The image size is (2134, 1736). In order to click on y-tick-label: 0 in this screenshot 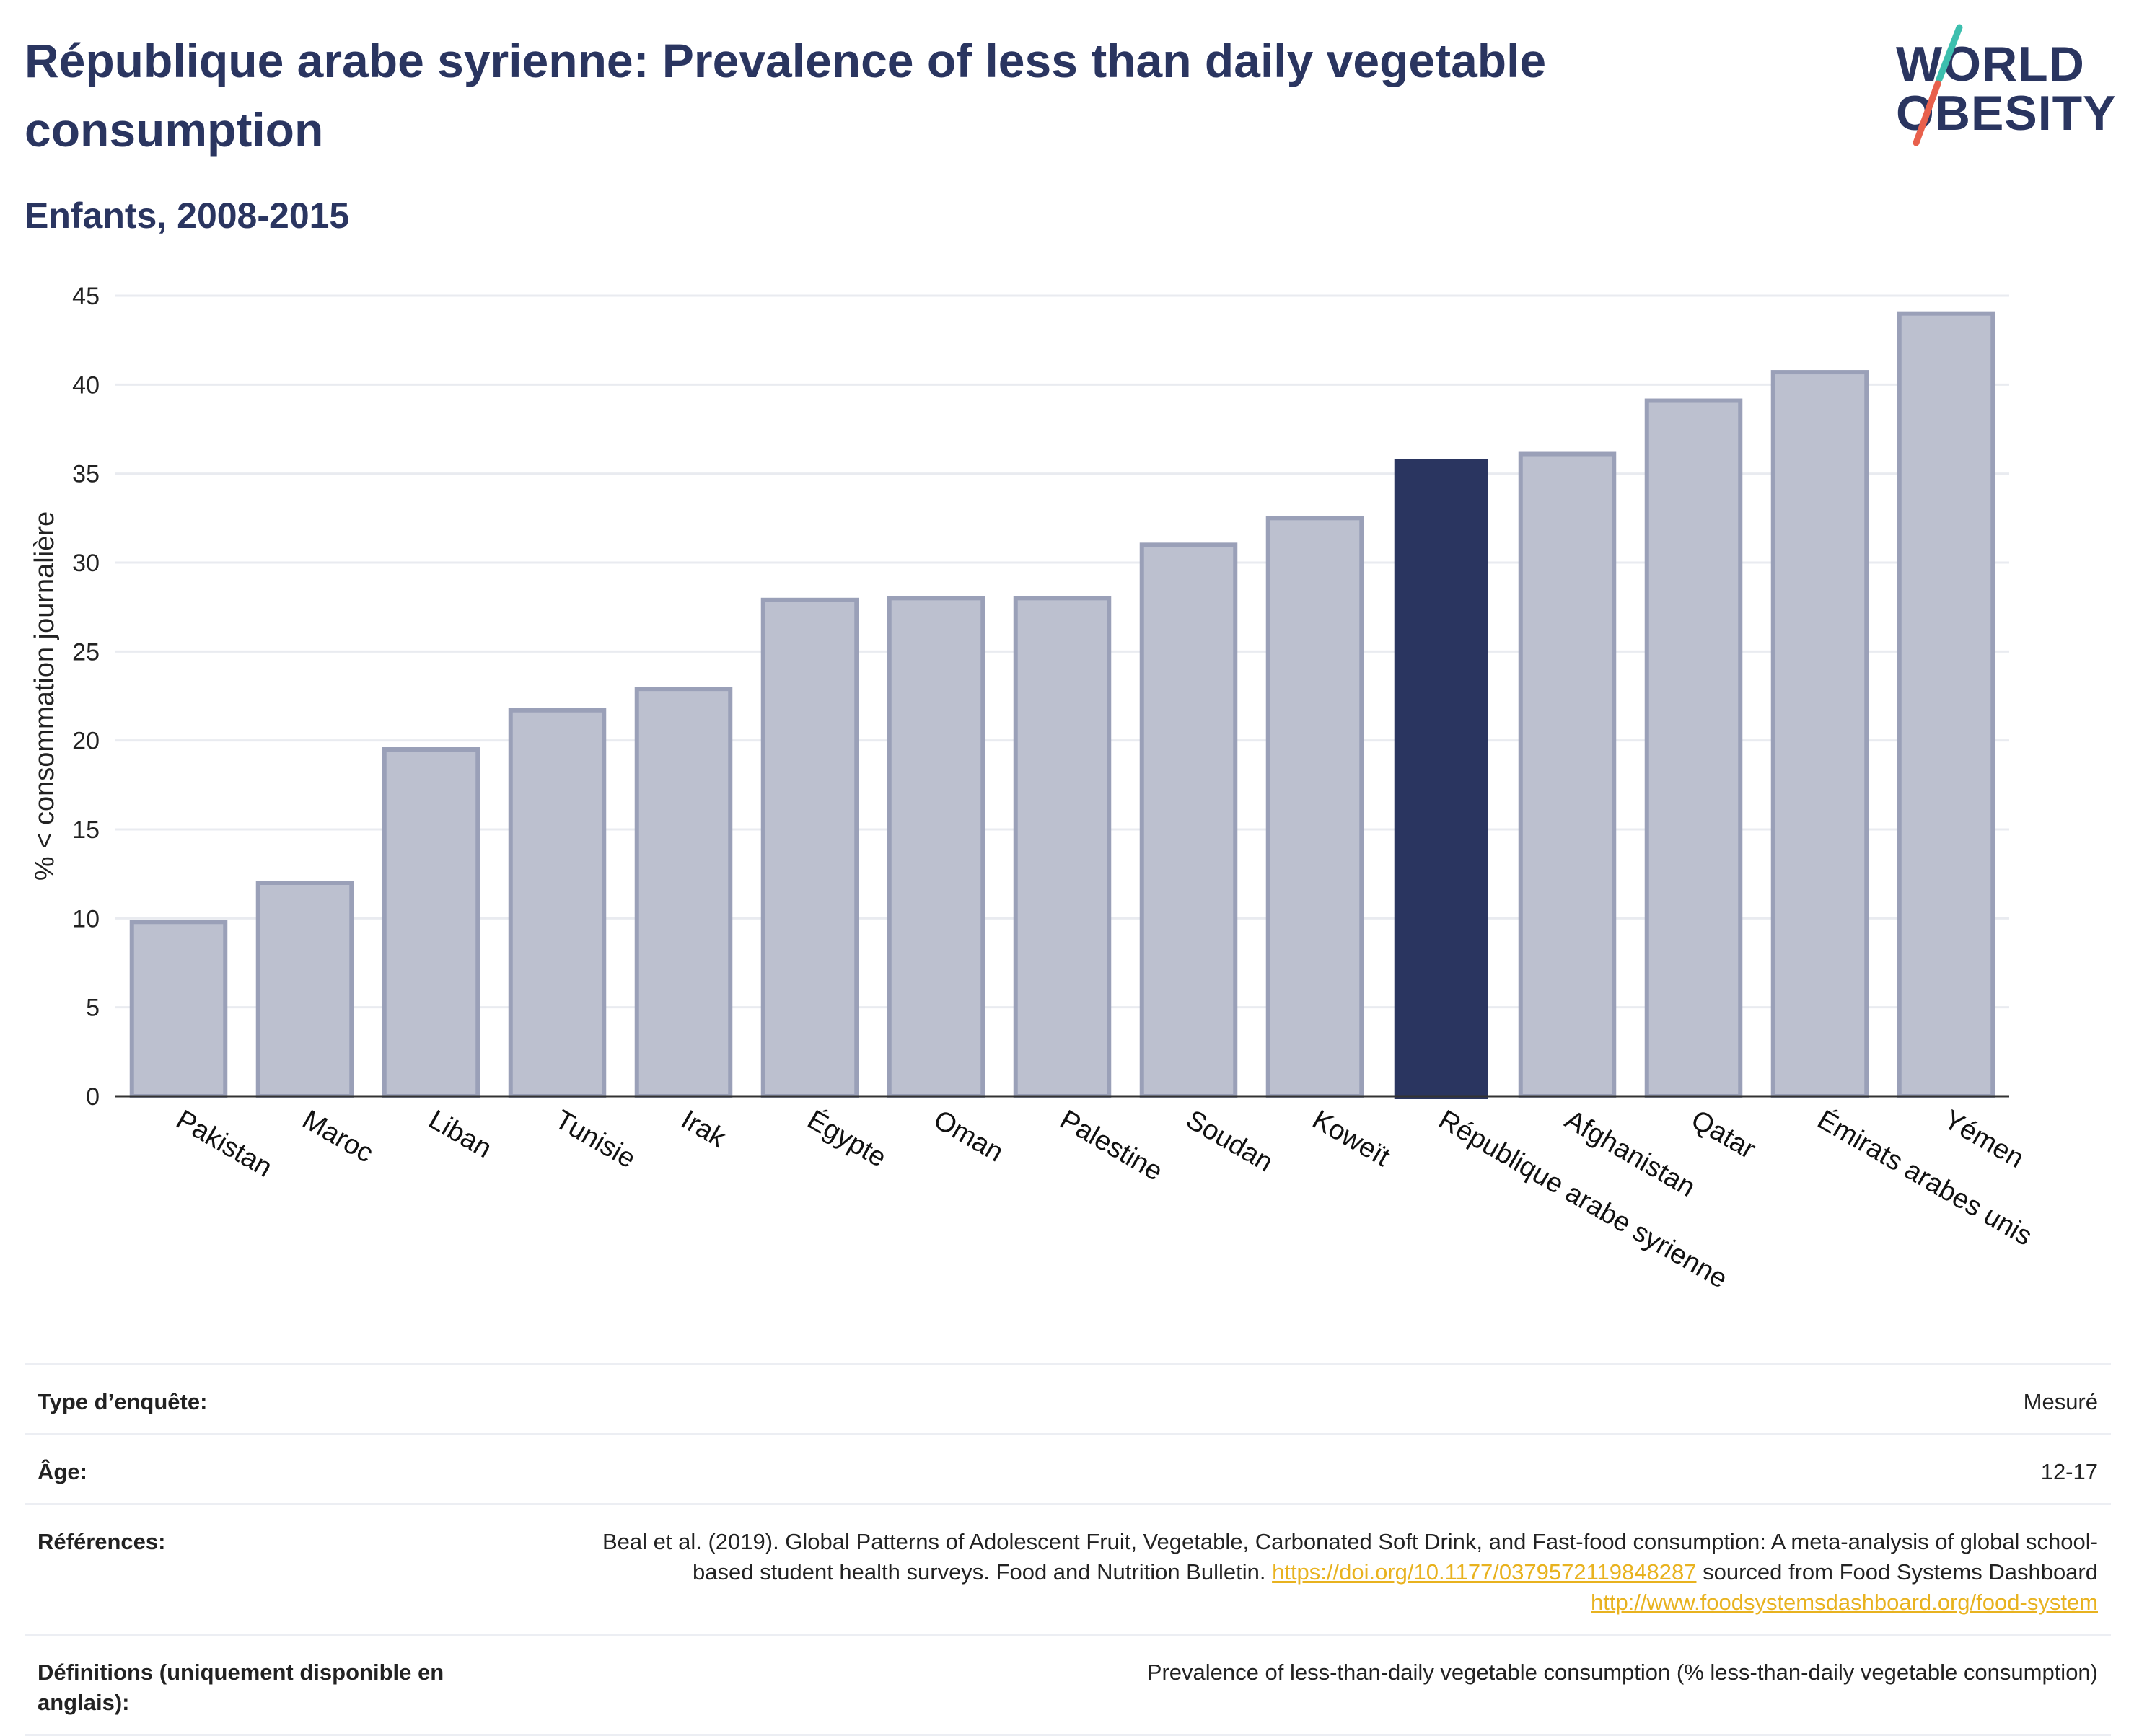, I will do `click(93, 1097)`.